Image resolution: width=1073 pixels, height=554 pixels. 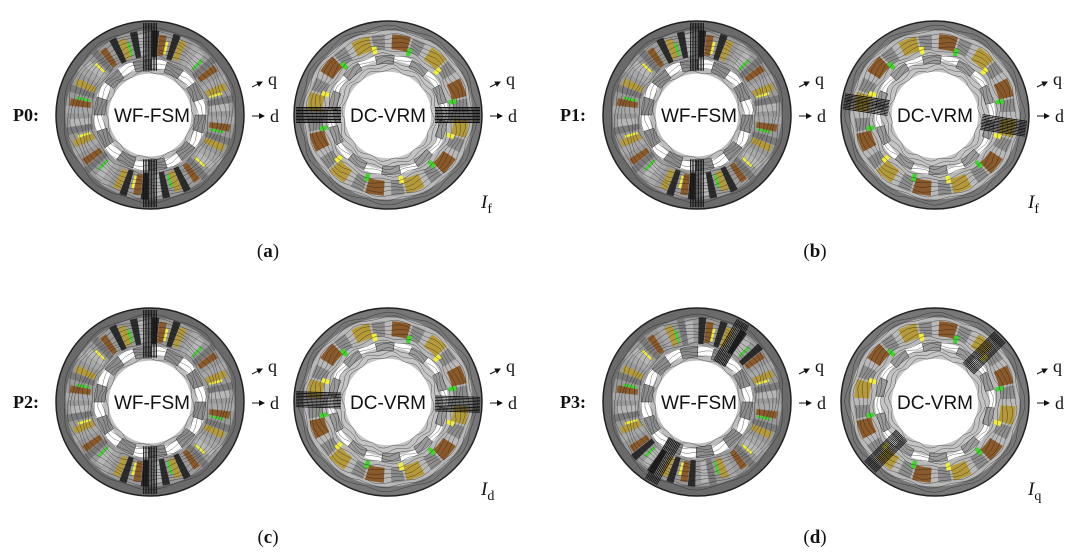 What do you see at coordinates (484, 202) in the screenshot?
I see `current-symbol: I` at bounding box center [484, 202].